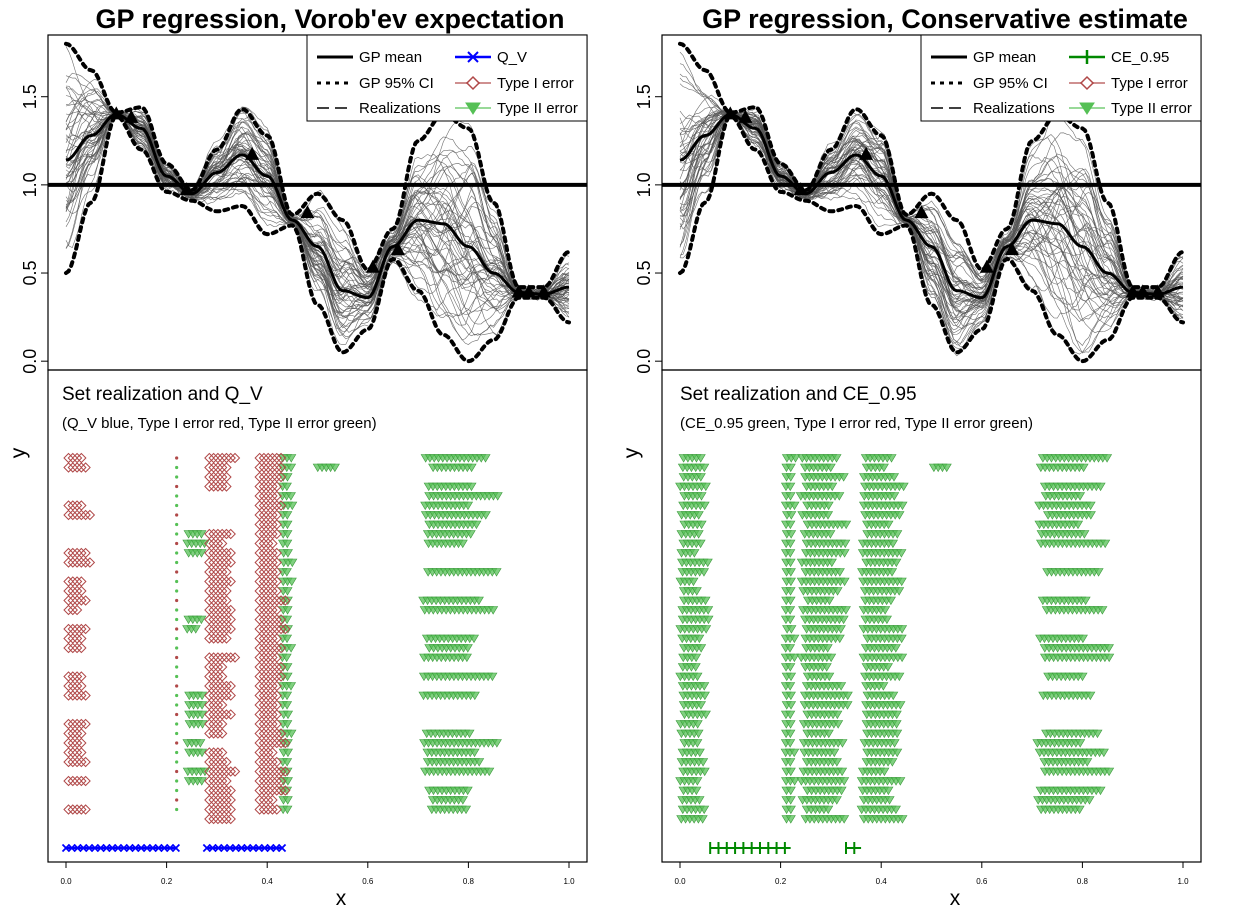  What do you see at coordinates (18, 452) in the screenshot?
I see `left-y-label: y` at bounding box center [18, 452].